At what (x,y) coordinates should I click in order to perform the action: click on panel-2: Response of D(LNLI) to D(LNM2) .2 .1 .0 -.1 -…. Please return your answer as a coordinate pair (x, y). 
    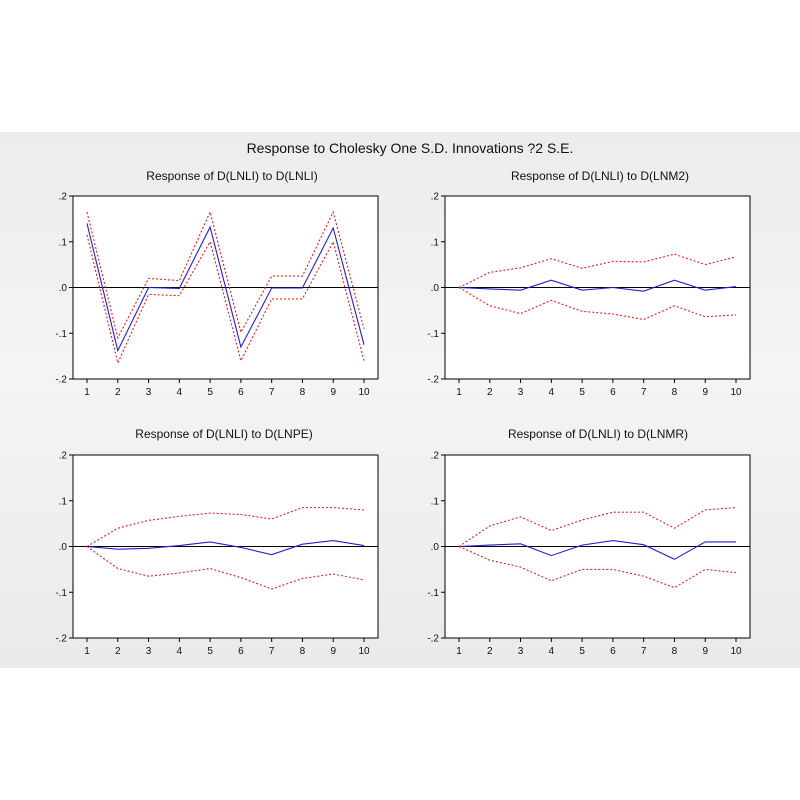
    Looking at the image, I should click on (589, 283).